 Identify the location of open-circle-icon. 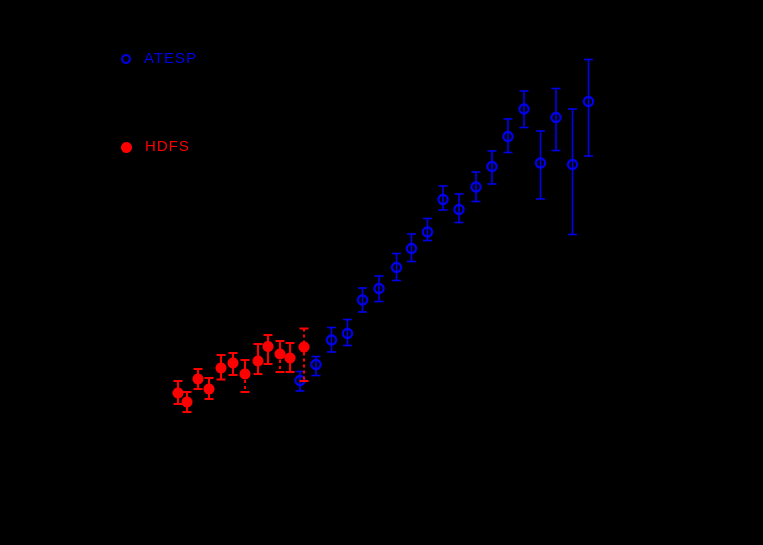
(126, 59).